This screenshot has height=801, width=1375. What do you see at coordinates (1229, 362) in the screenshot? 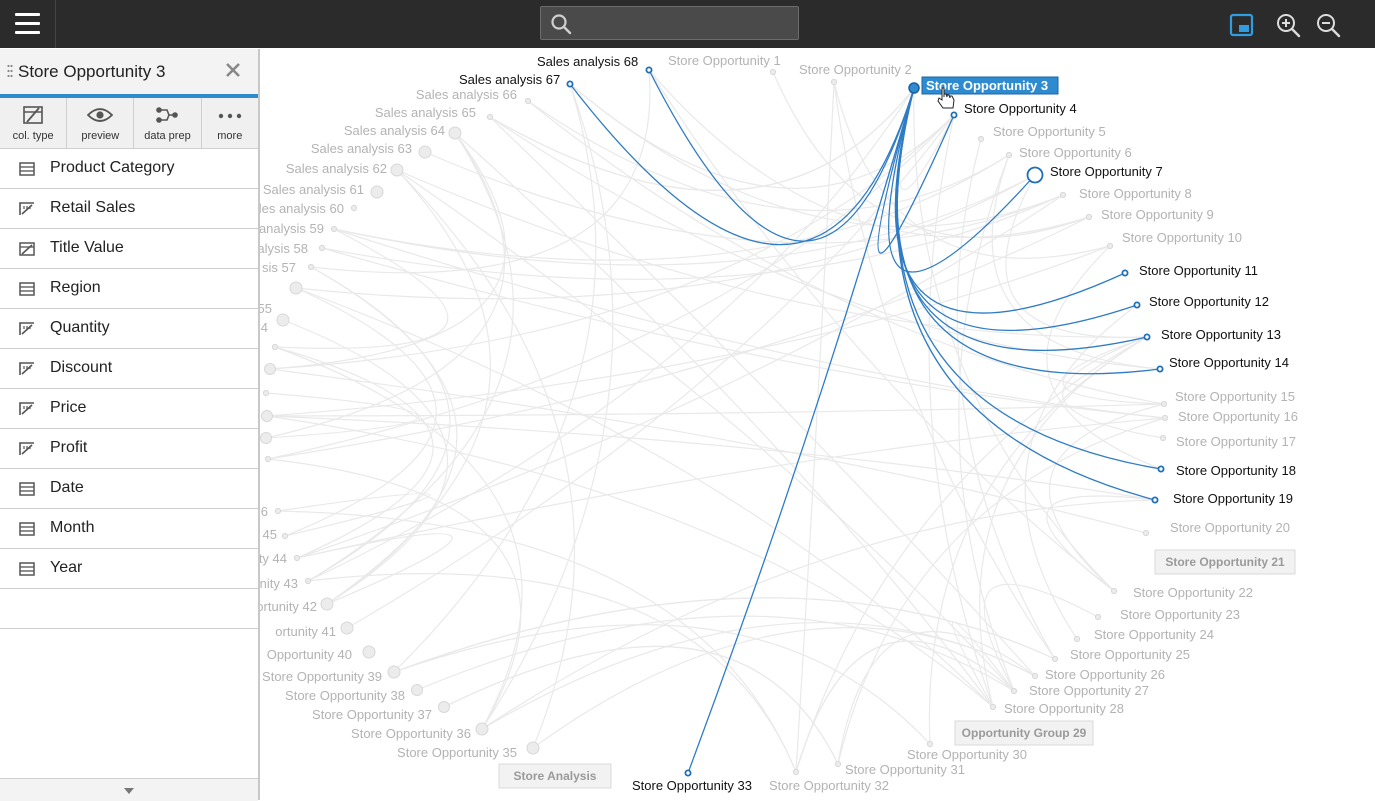
I see `node-label: Store Opportunity 14` at bounding box center [1229, 362].